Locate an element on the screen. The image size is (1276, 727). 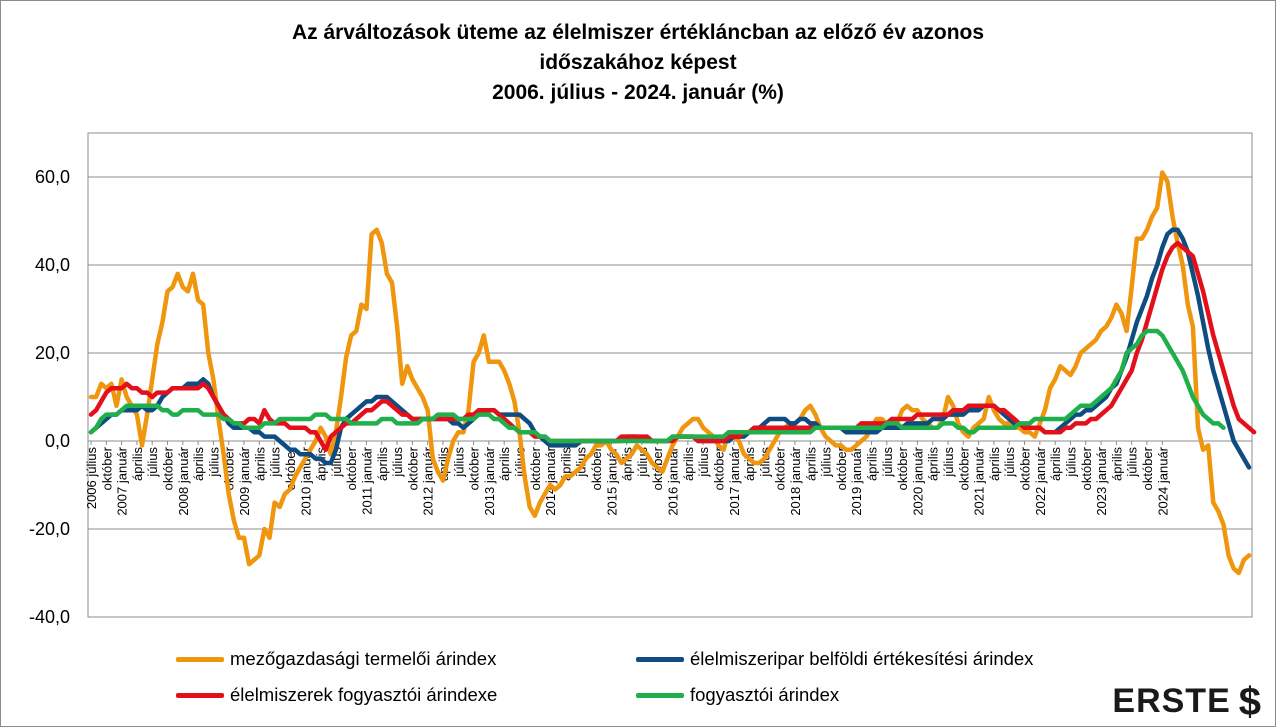
x-tick-label: 2019 január is located at coordinates (856, 480).